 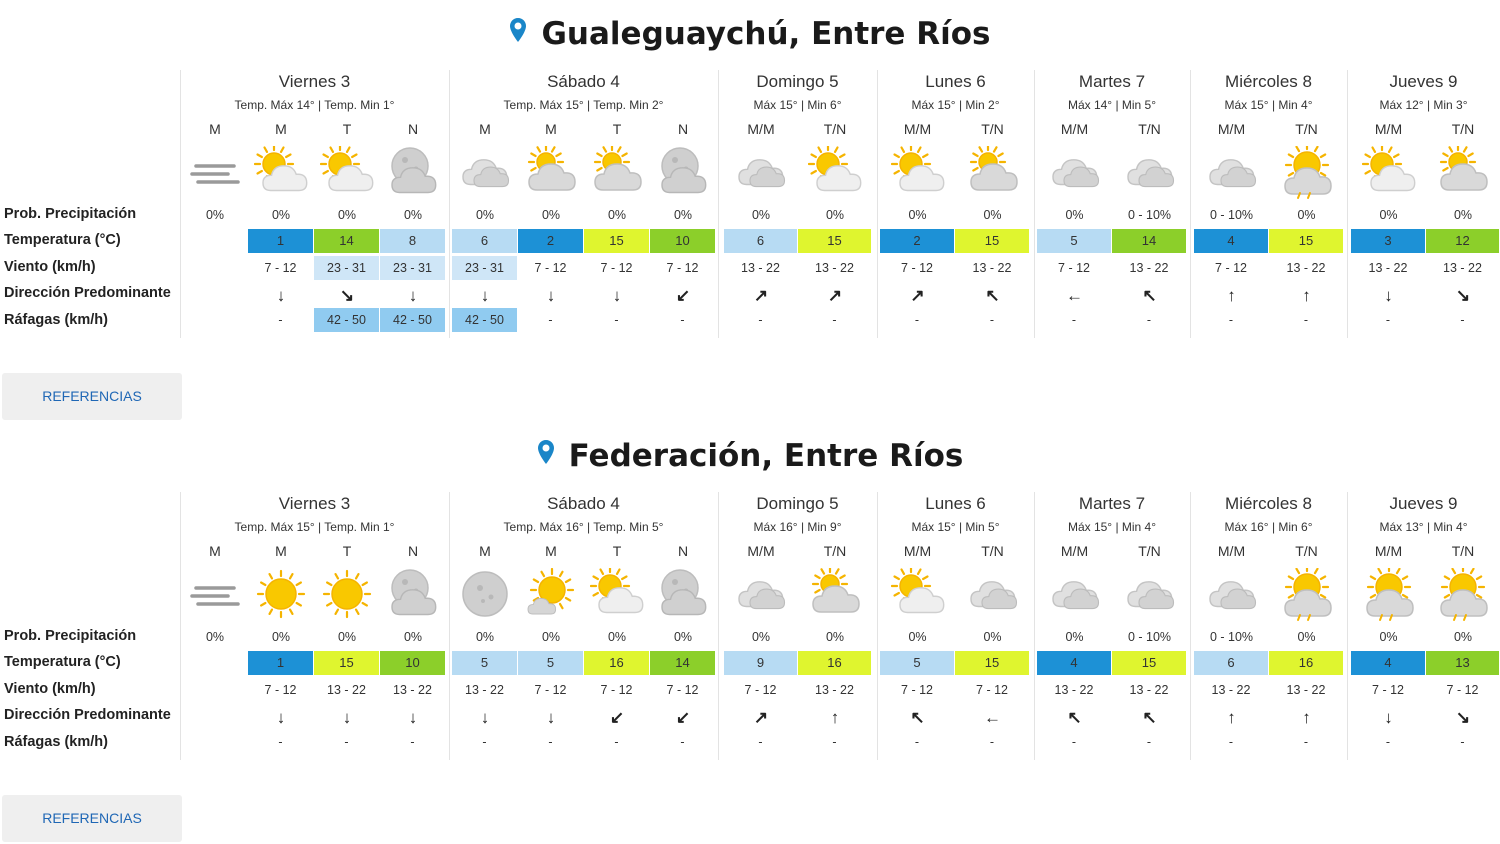 I want to click on row-label-wind: Viento (km/h), so click(x=50, y=689).